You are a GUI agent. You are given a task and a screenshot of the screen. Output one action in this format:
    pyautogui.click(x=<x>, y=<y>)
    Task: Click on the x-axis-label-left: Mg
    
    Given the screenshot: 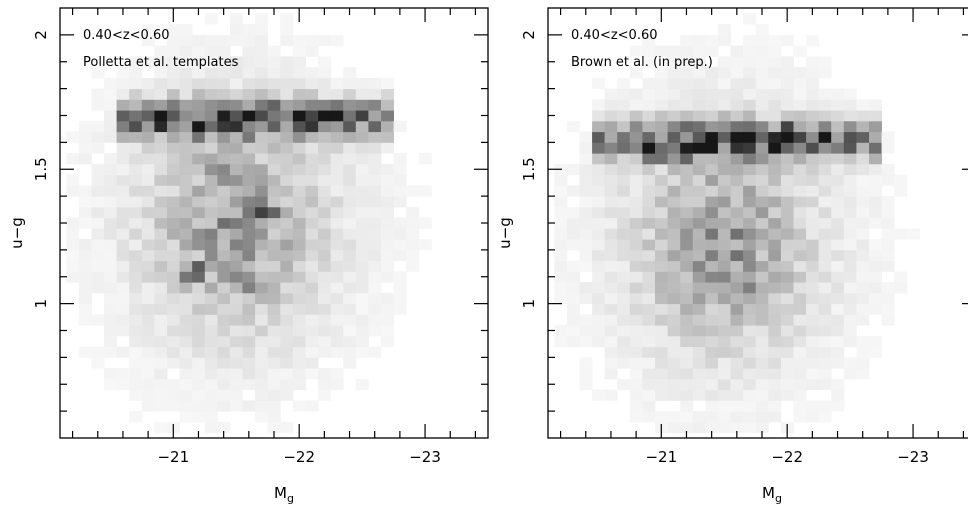 What is the action you would take?
    pyautogui.click(x=284, y=494)
    